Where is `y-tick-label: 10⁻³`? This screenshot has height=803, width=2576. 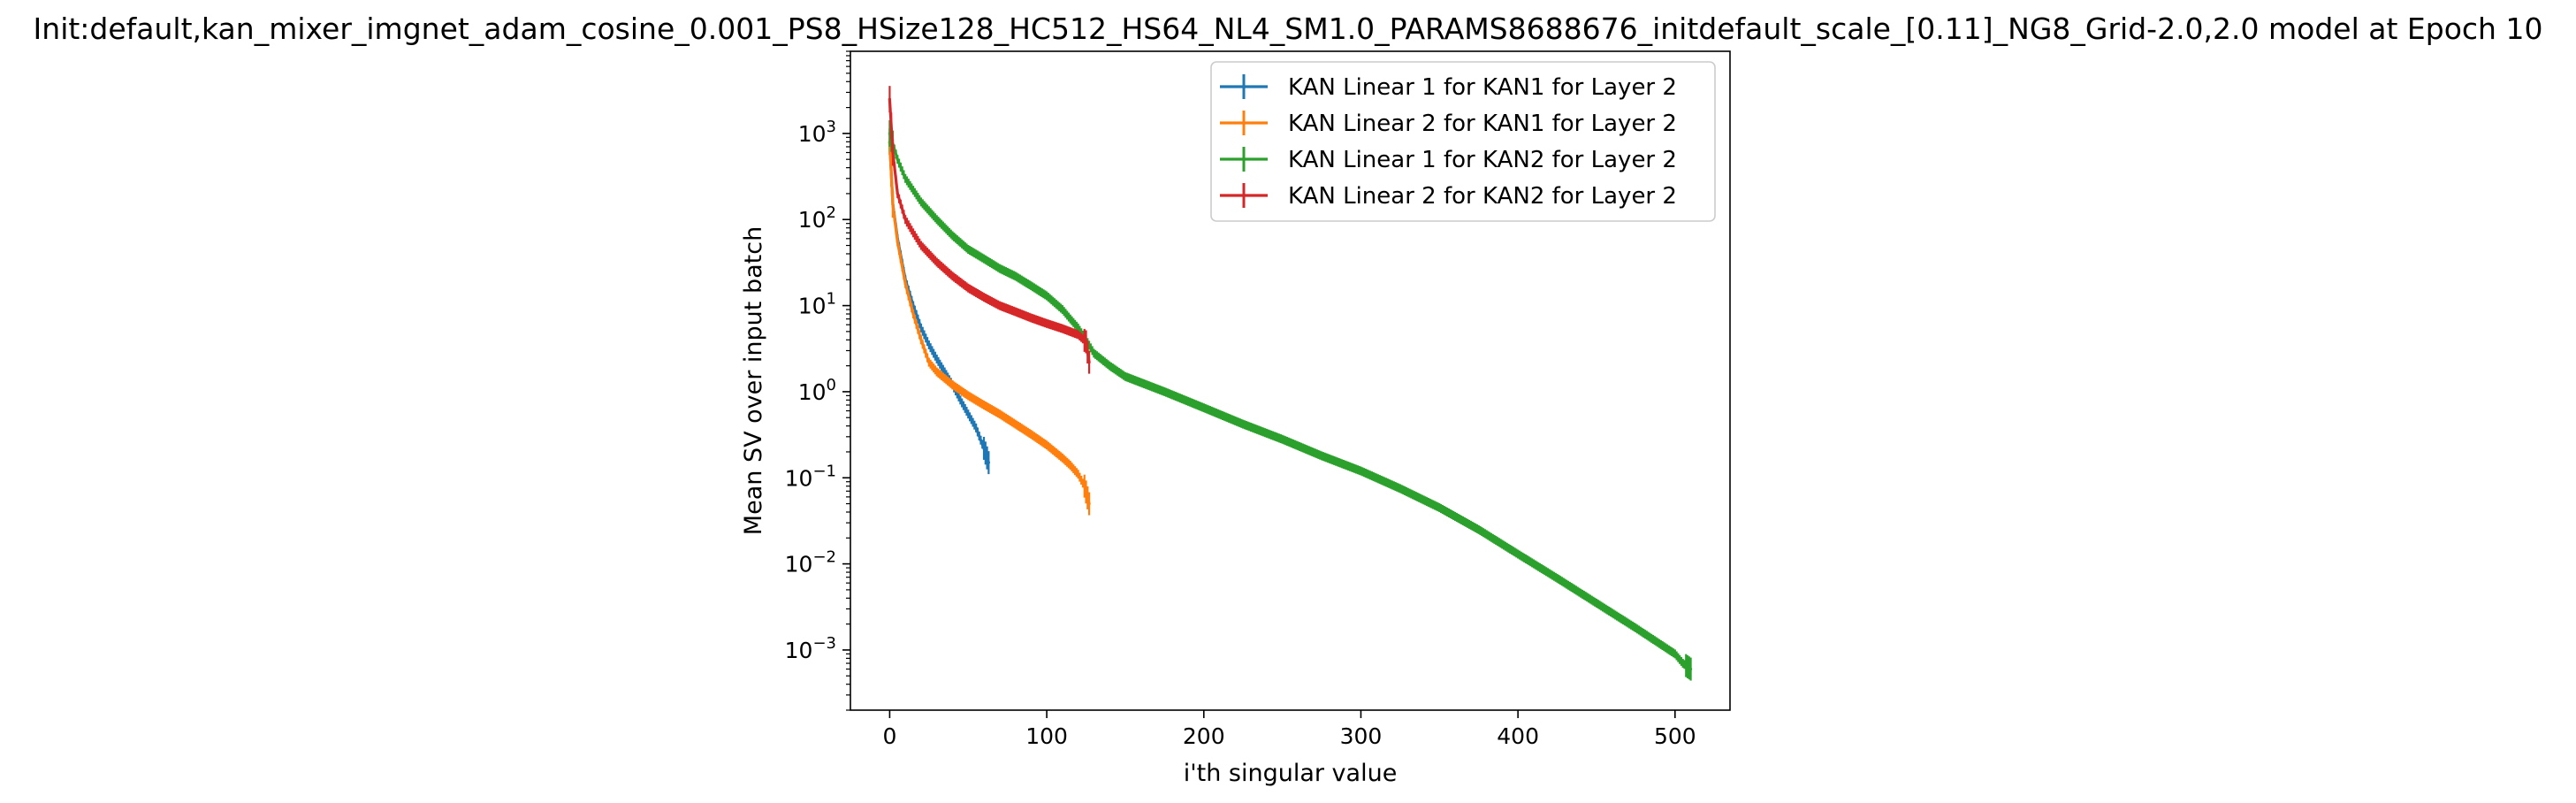
y-tick-label: 10⁻³ is located at coordinates (810, 648).